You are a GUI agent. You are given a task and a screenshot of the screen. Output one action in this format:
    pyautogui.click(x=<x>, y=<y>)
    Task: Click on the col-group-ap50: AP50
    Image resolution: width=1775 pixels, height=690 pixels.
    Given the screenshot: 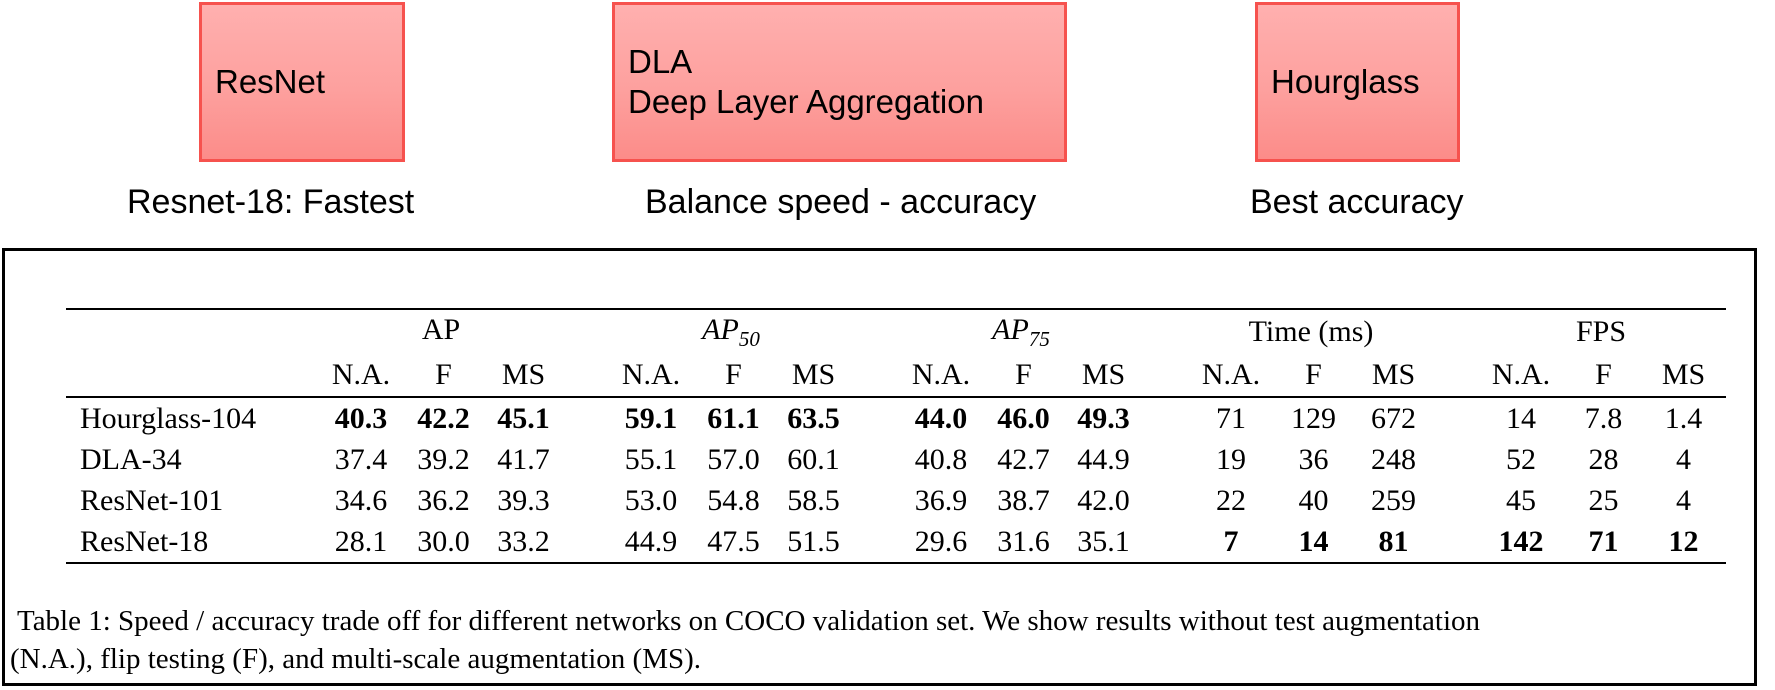 What is the action you would take?
    pyautogui.click(x=731, y=331)
    